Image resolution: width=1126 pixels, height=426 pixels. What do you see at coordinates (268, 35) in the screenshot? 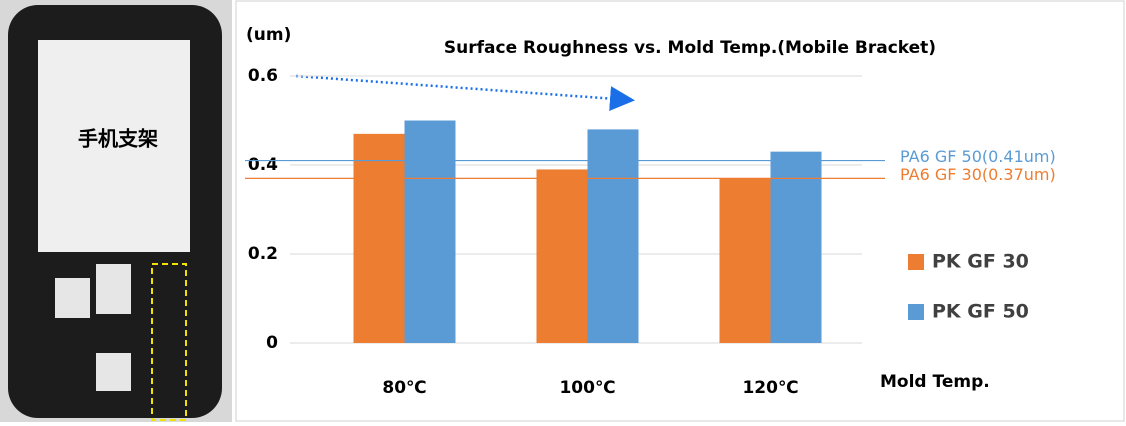
I see `y-axis-label: (um)` at bounding box center [268, 35].